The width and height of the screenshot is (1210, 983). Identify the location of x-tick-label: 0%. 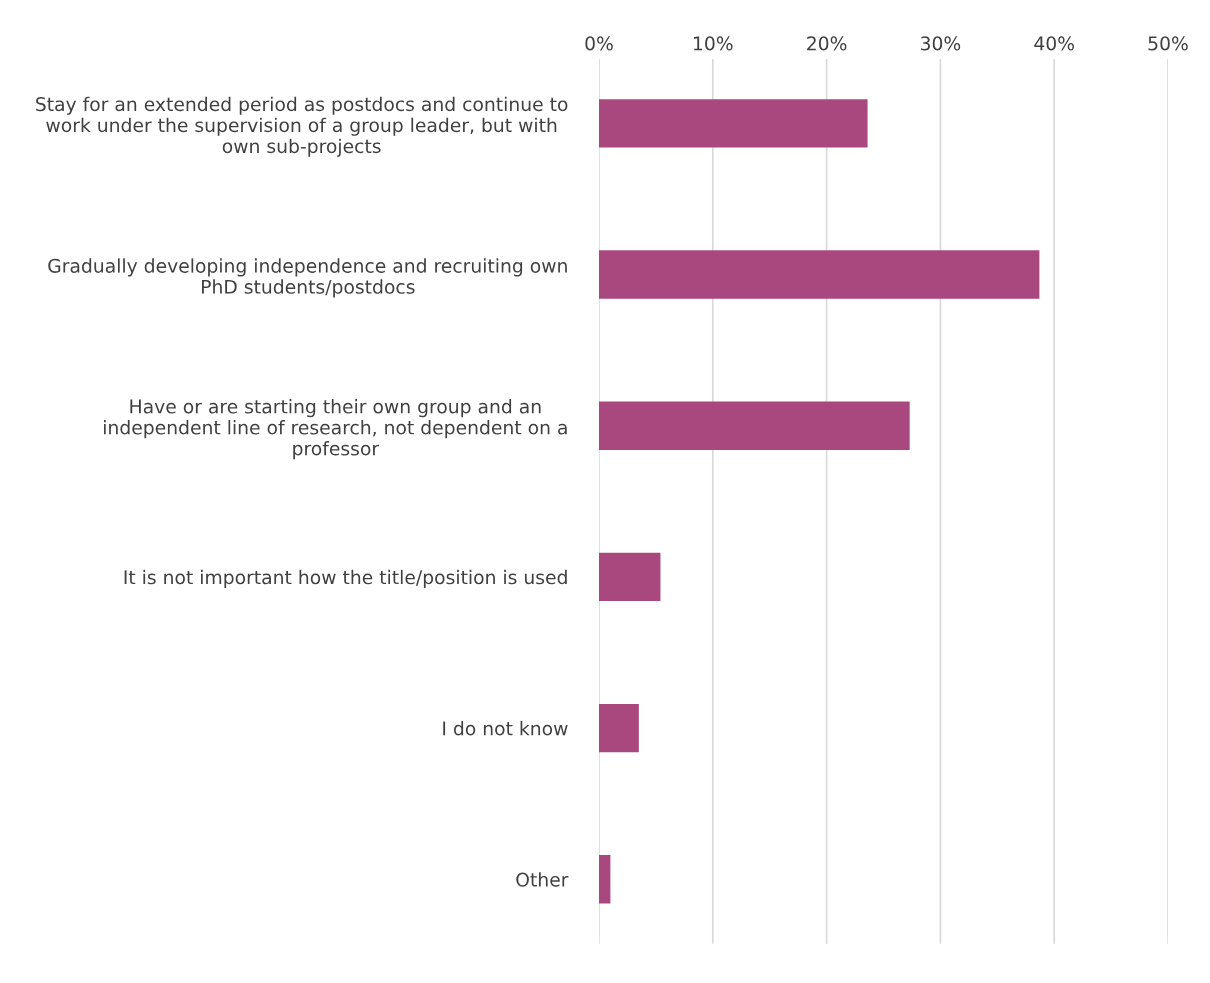
(599, 43).